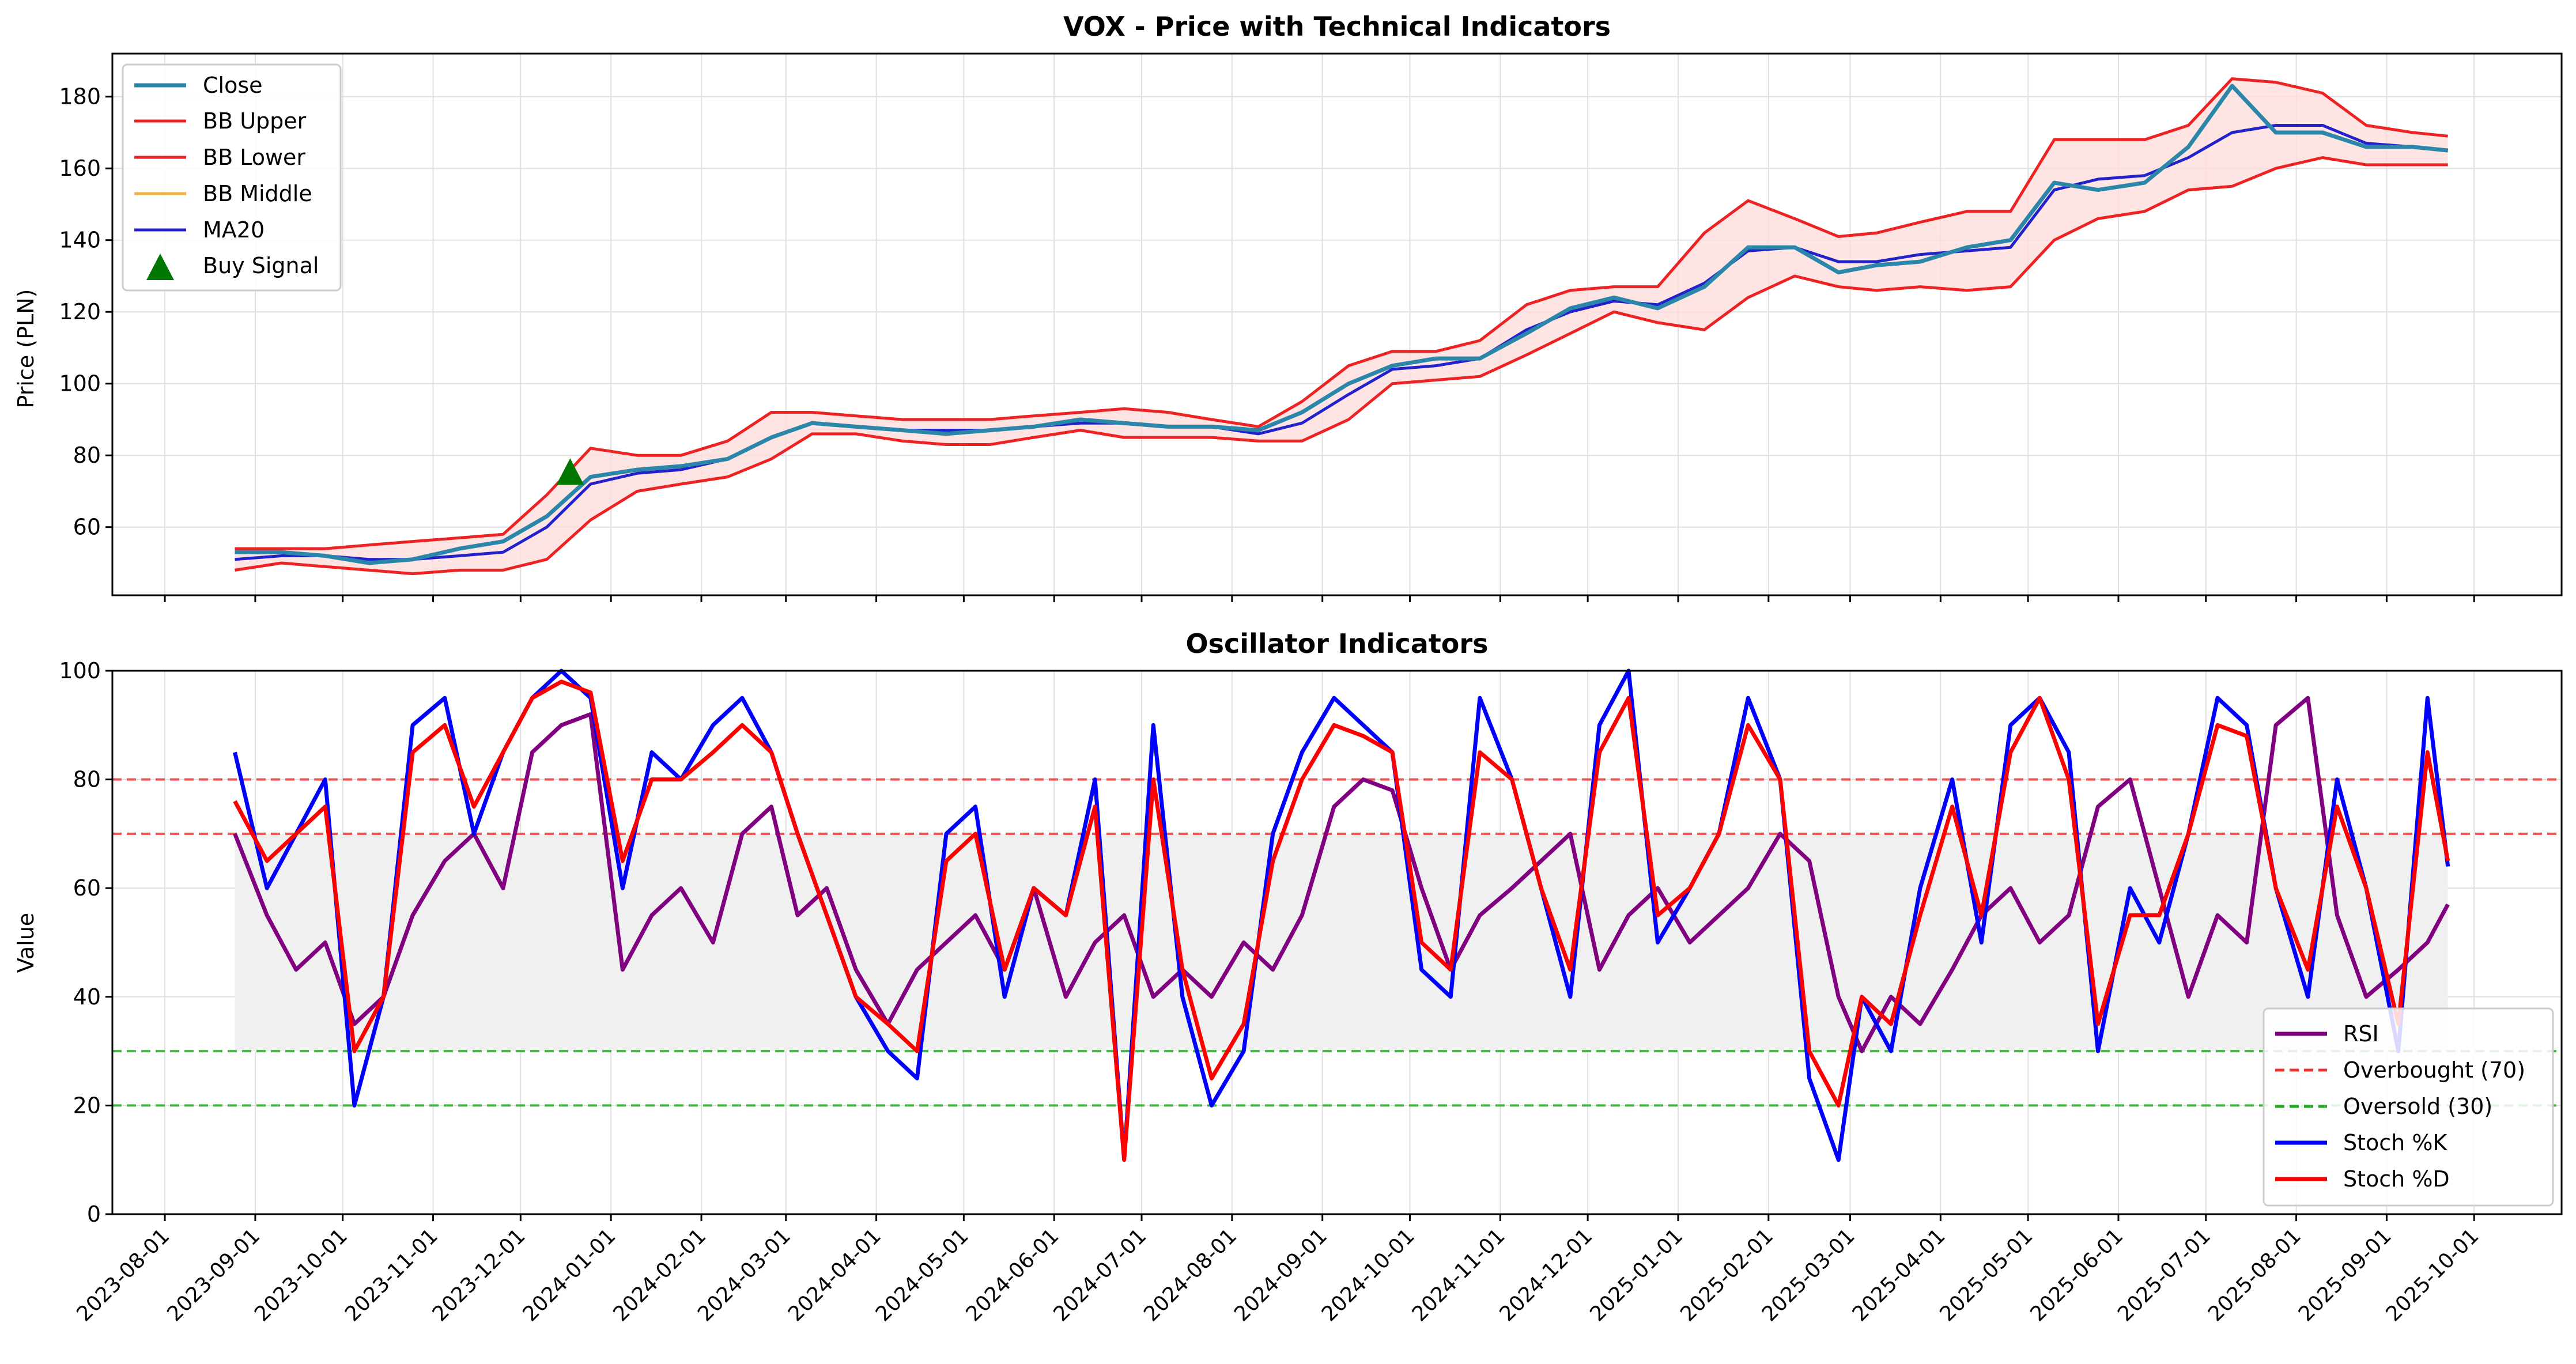  I want to click on y-tick-label: 120, so click(80, 311).